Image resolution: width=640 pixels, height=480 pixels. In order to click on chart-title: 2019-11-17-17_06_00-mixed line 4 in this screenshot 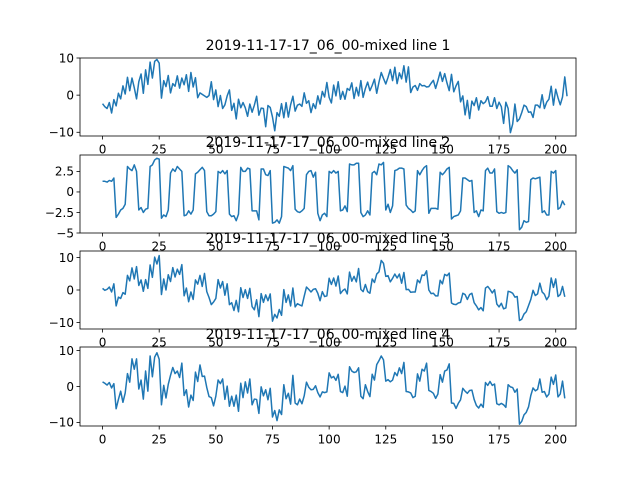, I will do `click(328, 335)`.